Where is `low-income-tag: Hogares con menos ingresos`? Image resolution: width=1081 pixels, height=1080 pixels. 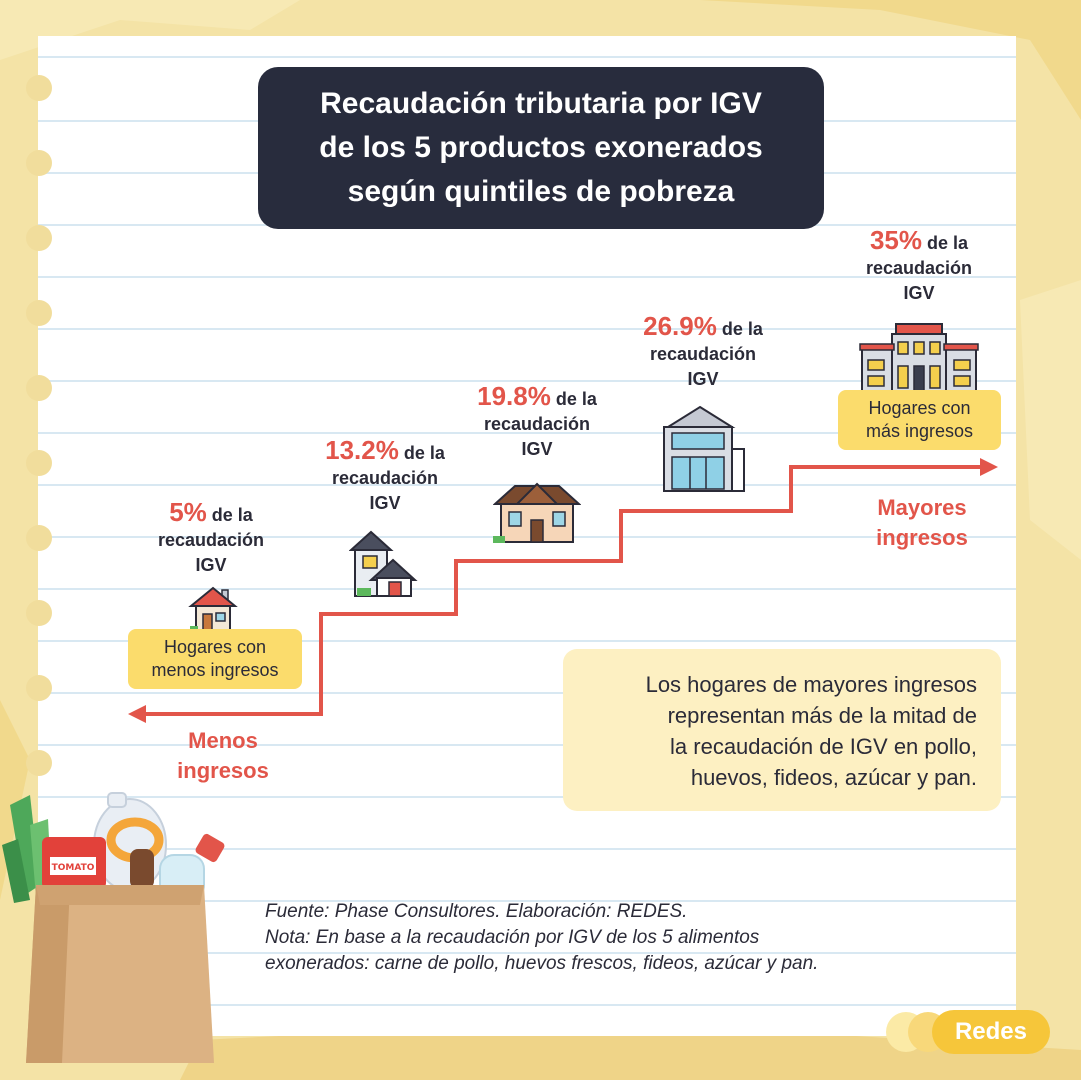
low-income-tag: Hogares con menos ingresos is located at coordinates (215, 659).